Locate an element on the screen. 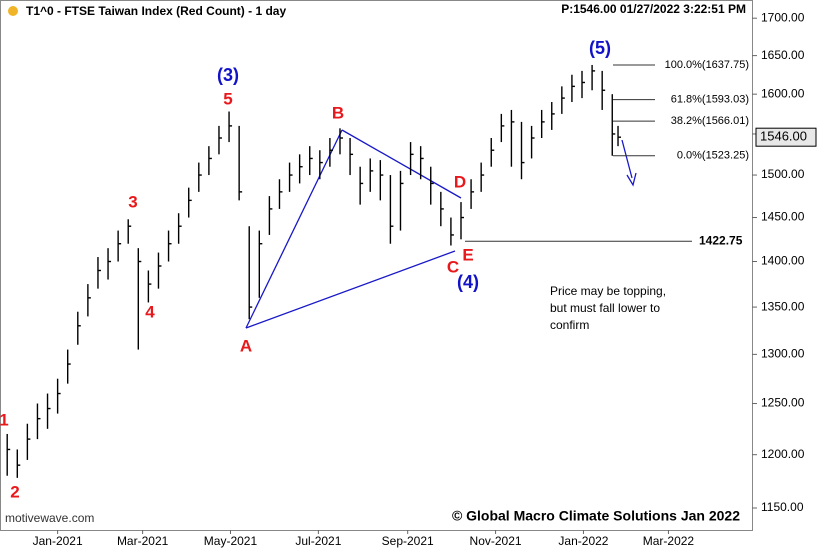 The image size is (818, 555). y-tick-label: 1250.00 is located at coordinates (783, 403).